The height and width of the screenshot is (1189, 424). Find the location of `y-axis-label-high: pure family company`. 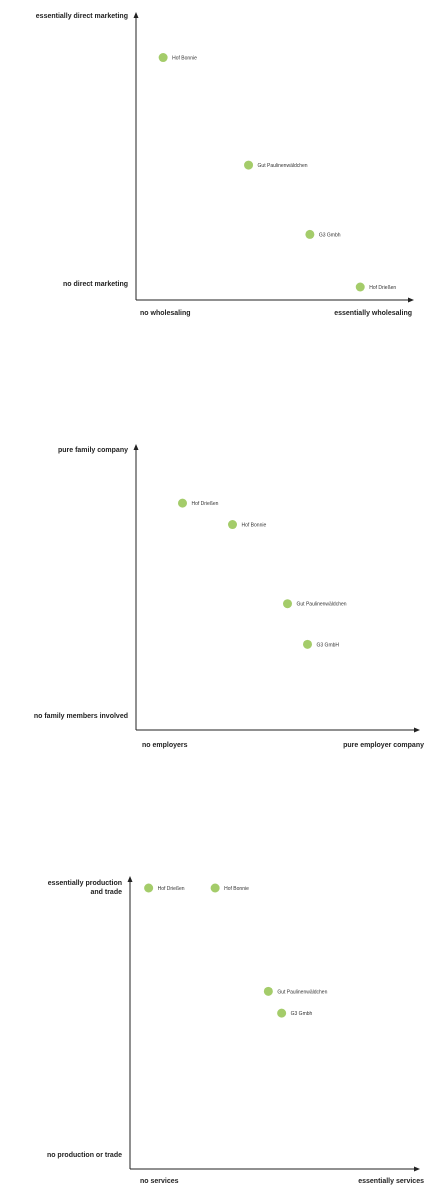

y-axis-label-high: pure family company is located at coordinates (93, 450).